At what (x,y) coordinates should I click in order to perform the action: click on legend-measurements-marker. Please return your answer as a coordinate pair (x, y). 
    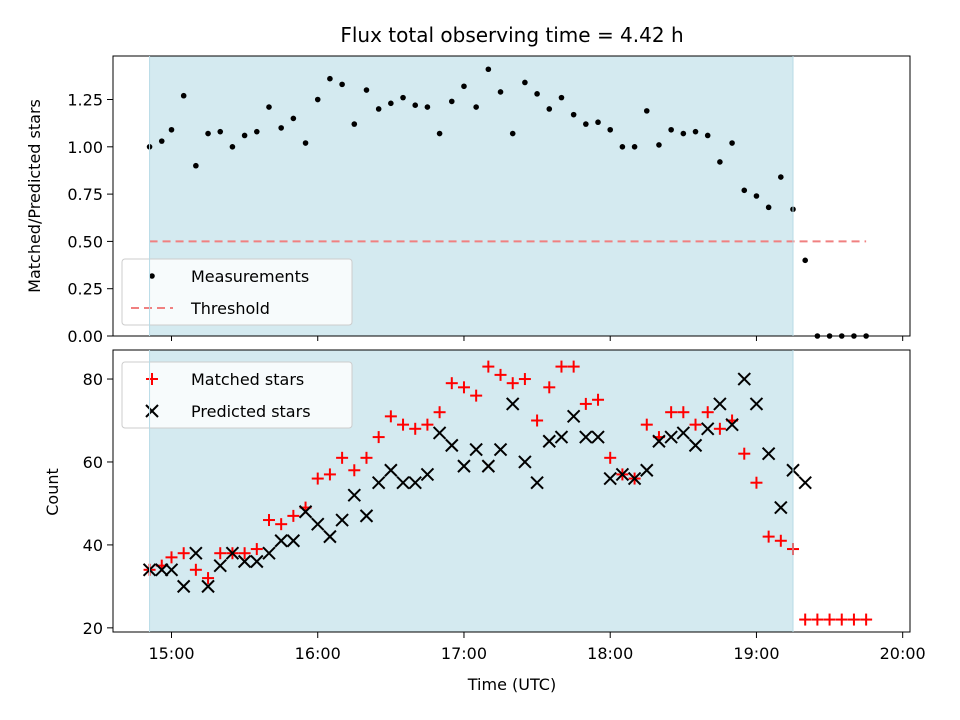
    Looking at the image, I should click on (152, 276).